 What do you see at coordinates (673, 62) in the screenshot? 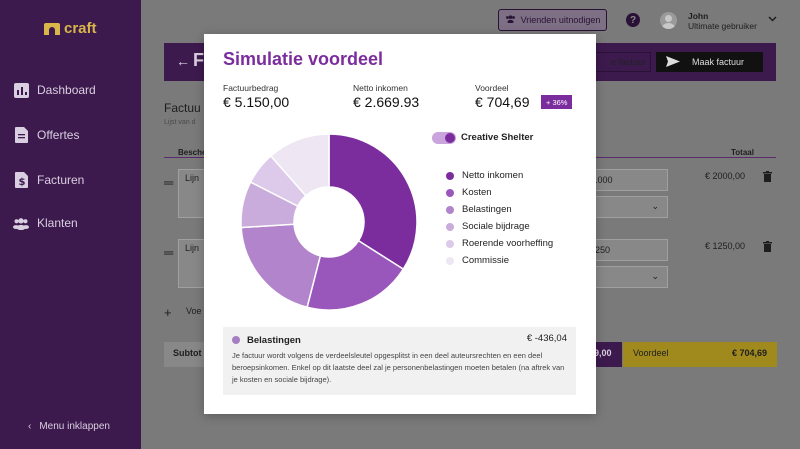
I see `send-icon` at bounding box center [673, 62].